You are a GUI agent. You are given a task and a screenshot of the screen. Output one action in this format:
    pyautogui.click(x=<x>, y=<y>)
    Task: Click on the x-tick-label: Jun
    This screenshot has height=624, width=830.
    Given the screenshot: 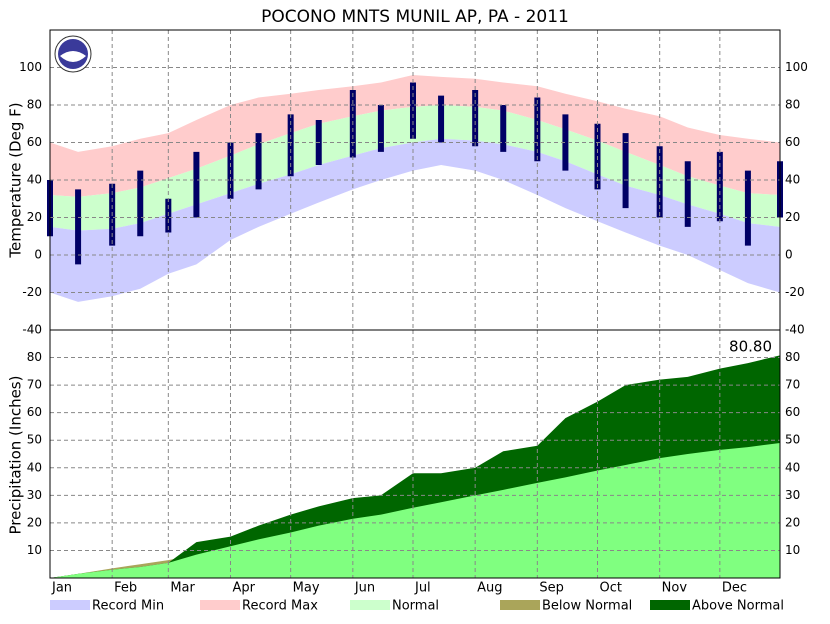 What is the action you would take?
    pyautogui.click(x=364, y=588)
    